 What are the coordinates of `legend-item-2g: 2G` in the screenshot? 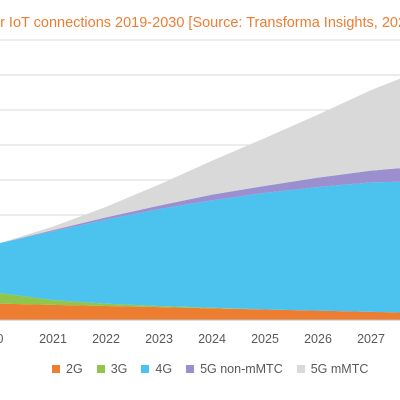 It's located at (67, 369).